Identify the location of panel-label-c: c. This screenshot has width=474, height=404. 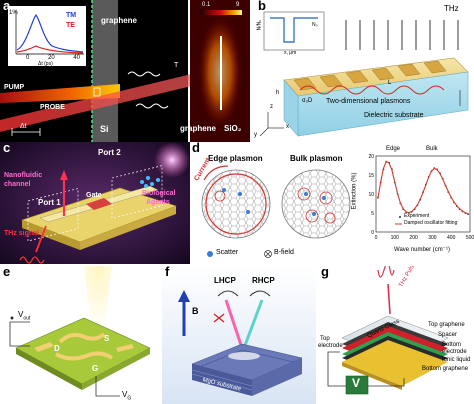
(7, 148).